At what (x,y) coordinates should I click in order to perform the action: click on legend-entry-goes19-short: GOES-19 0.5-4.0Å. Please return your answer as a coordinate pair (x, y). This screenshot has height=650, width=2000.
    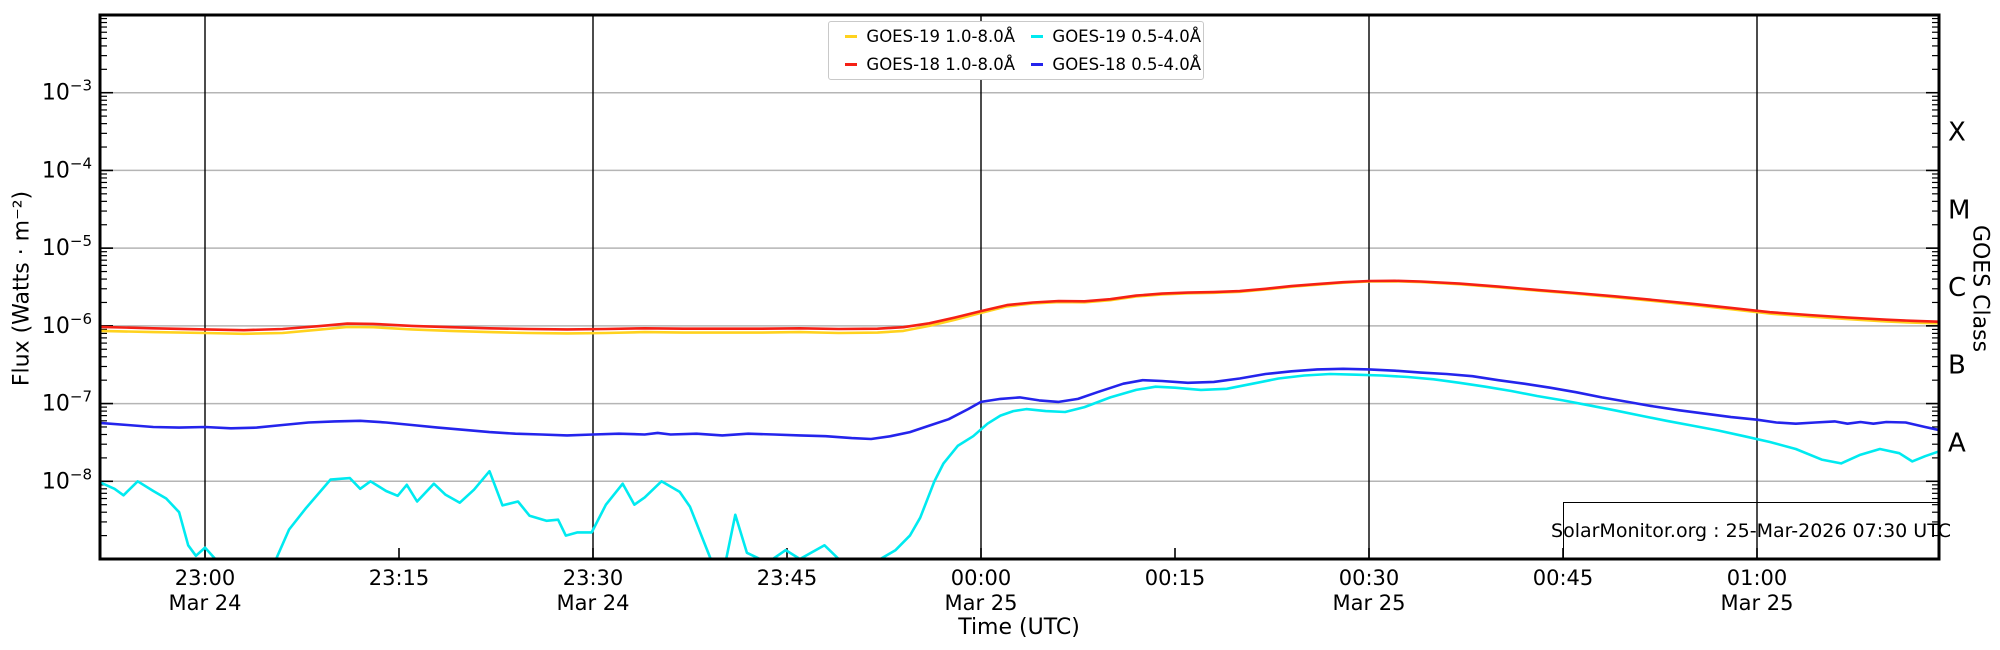
    Looking at the image, I should click on (1108, 36).